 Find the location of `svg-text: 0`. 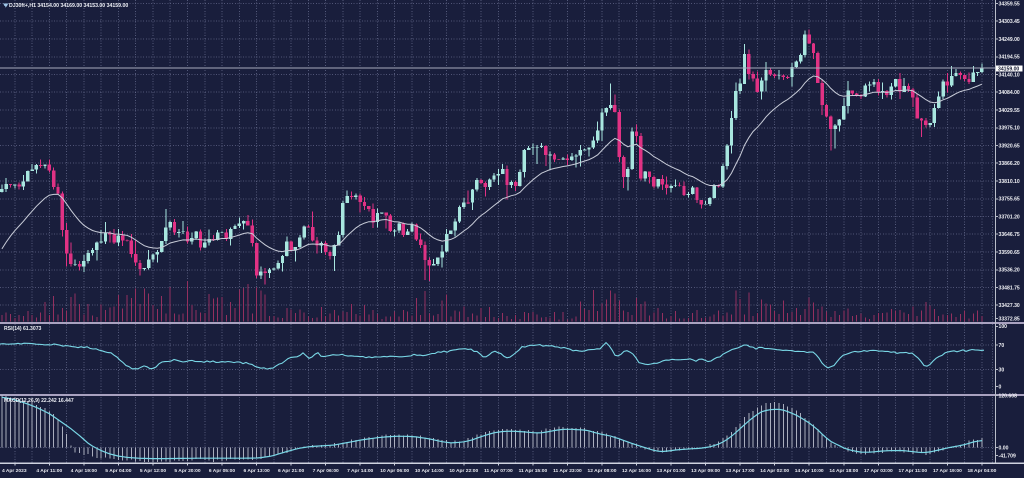

svg-text: 0 is located at coordinates (1000, 388).